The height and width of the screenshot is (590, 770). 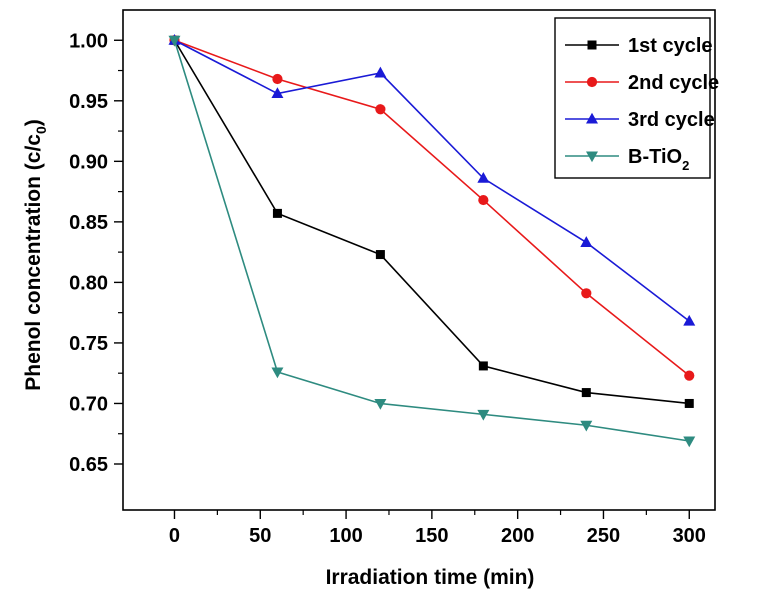 I want to click on legend-label: B-TiO2, so click(x=658, y=159).